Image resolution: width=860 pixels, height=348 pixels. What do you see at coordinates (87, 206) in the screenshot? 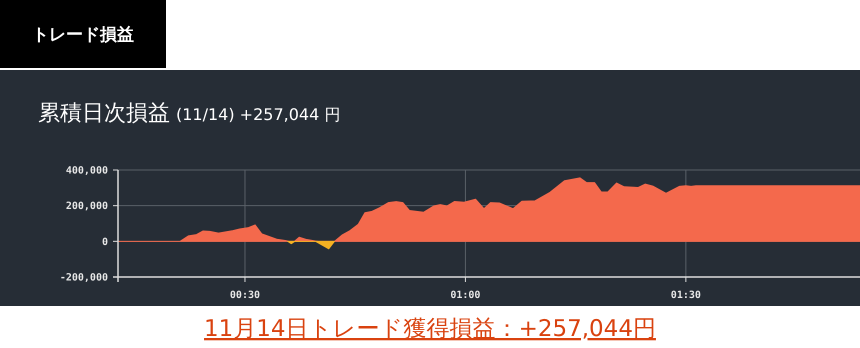
I see `y-tick-label: 200,000` at bounding box center [87, 206].